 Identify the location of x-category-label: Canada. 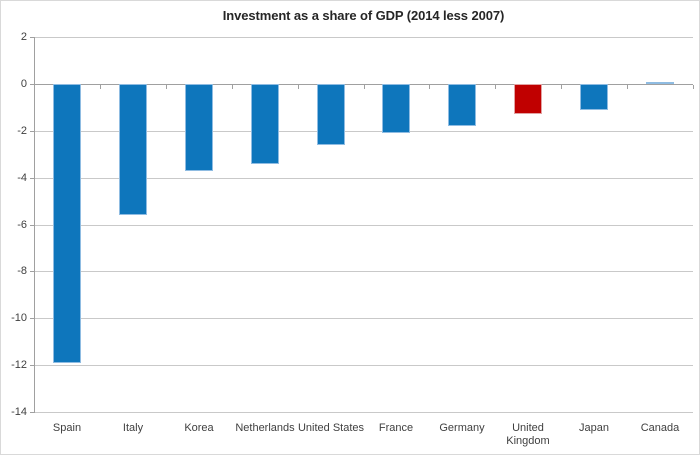
(660, 428).